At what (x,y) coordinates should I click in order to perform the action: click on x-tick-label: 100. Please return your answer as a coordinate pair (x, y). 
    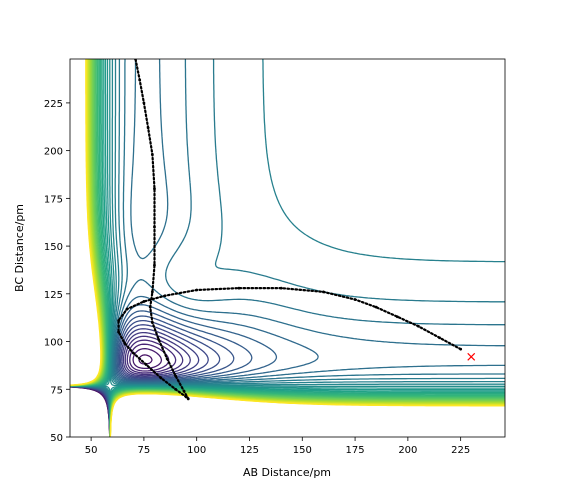
    Looking at the image, I should click on (196, 450).